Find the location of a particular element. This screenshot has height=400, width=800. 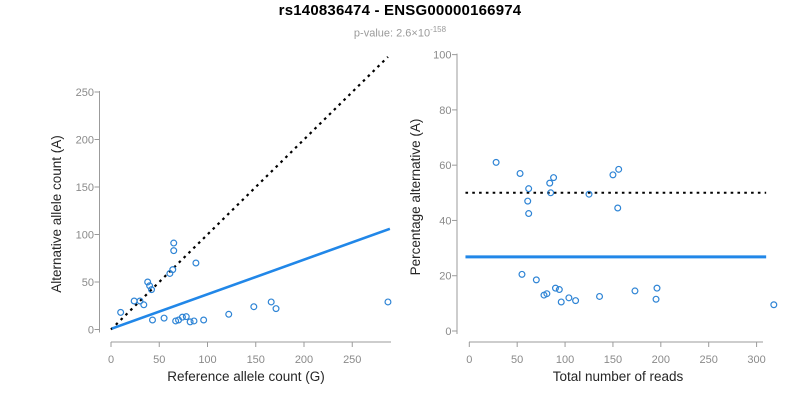

x-axis-title: Reference allele count (G) is located at coordinates (246, 376).